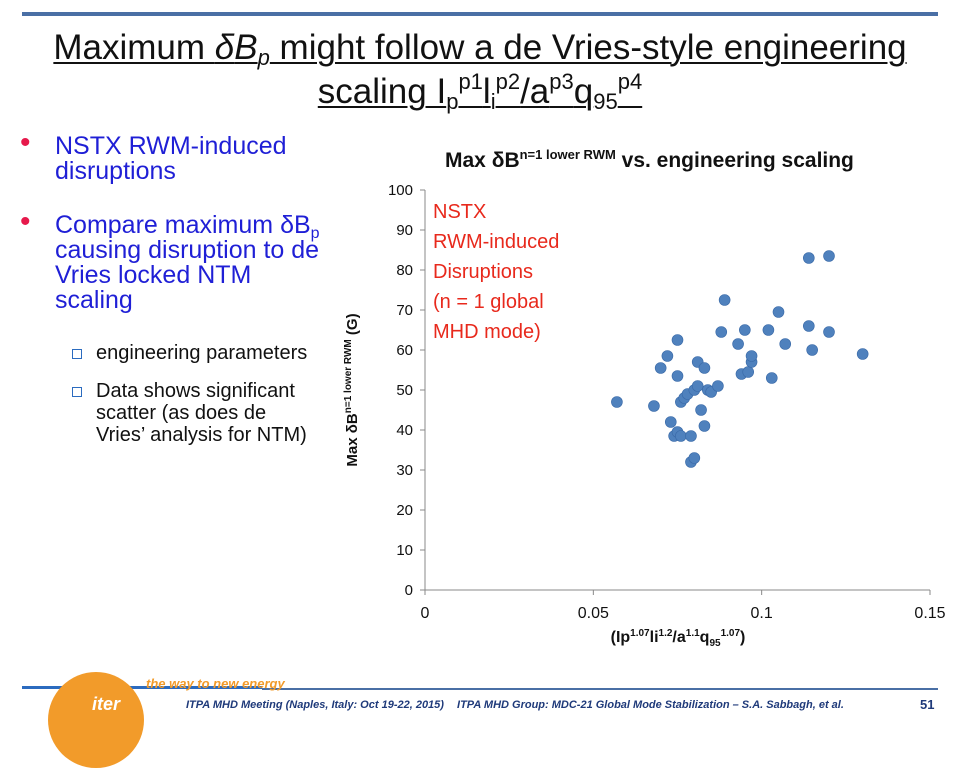 The image size is (960, 768). I want to click on chart-title-pre: Max, so click(468, 160).